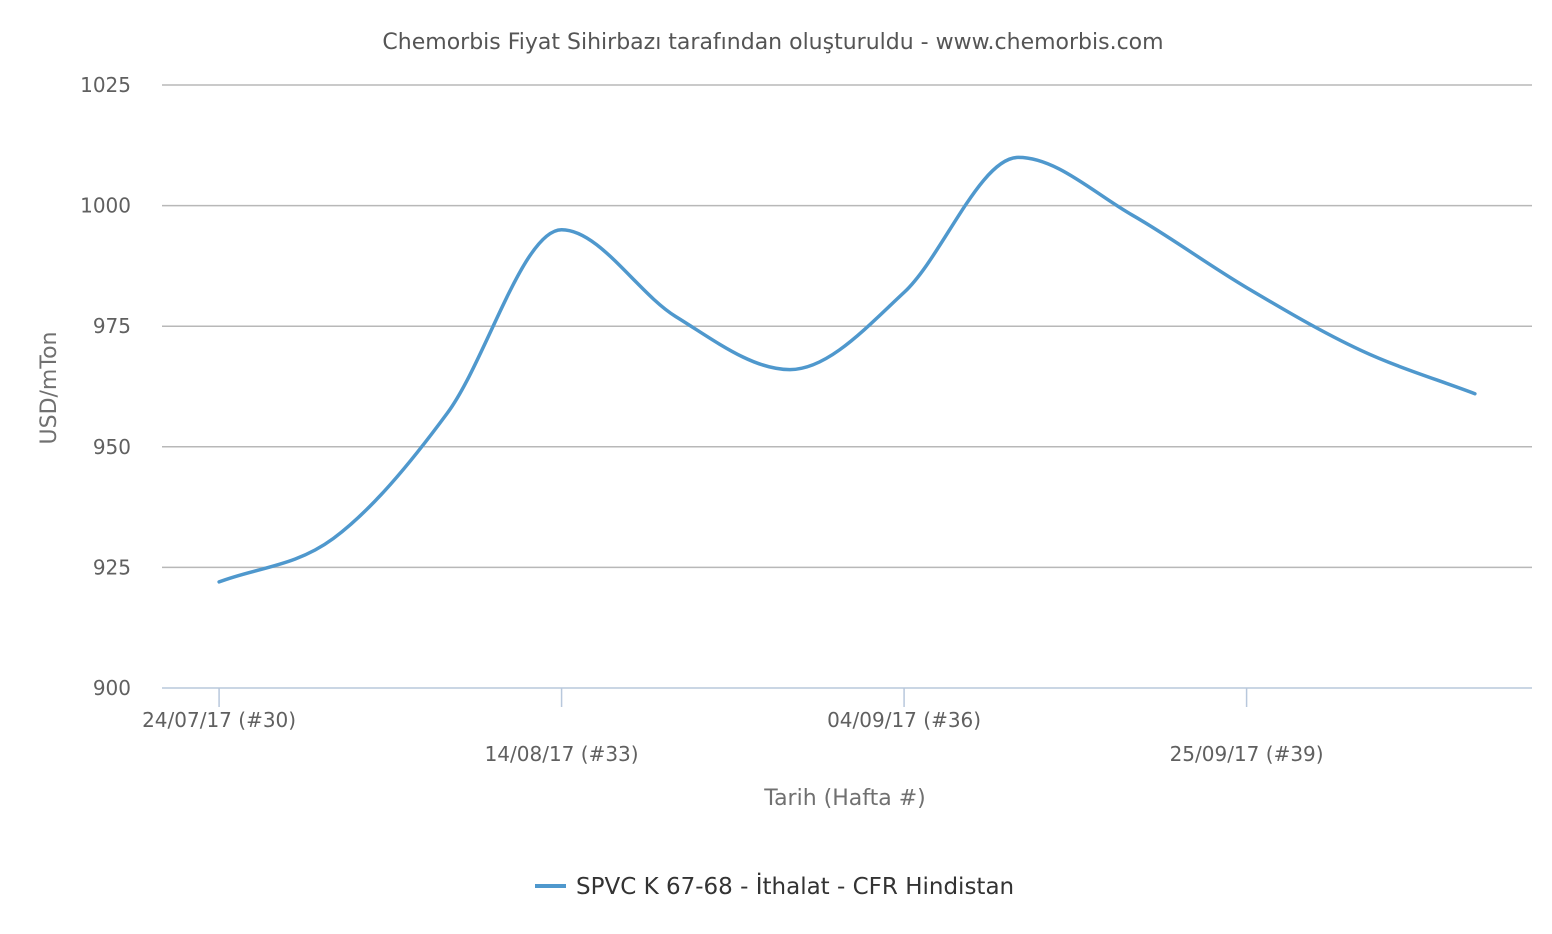  What do you see at coordinates (1247, 754) in the screenshot?
I see `x-tick-label: 25/09/17 (#39)` at bounding box center [1247, 754].